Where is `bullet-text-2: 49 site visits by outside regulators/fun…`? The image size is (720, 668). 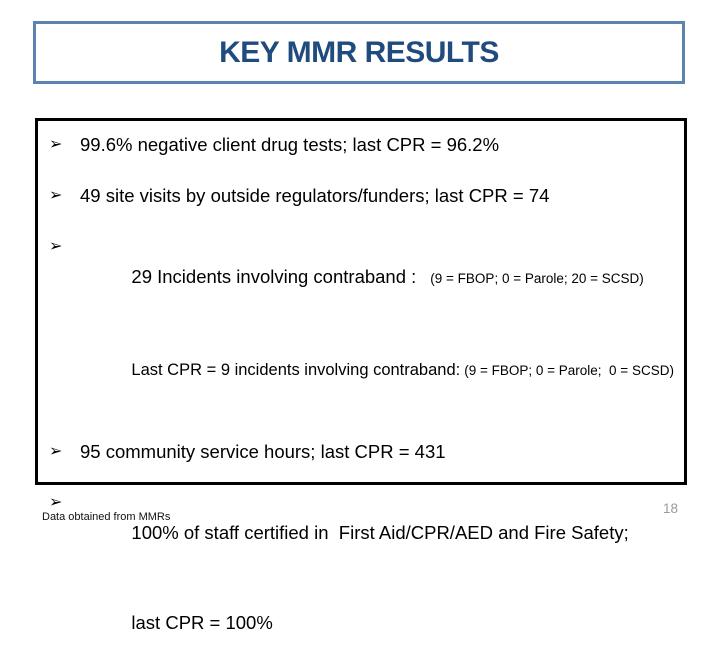
bullet-text-2: 49 site visits by outside regulators/fun… is located at coordinates (315, 195).